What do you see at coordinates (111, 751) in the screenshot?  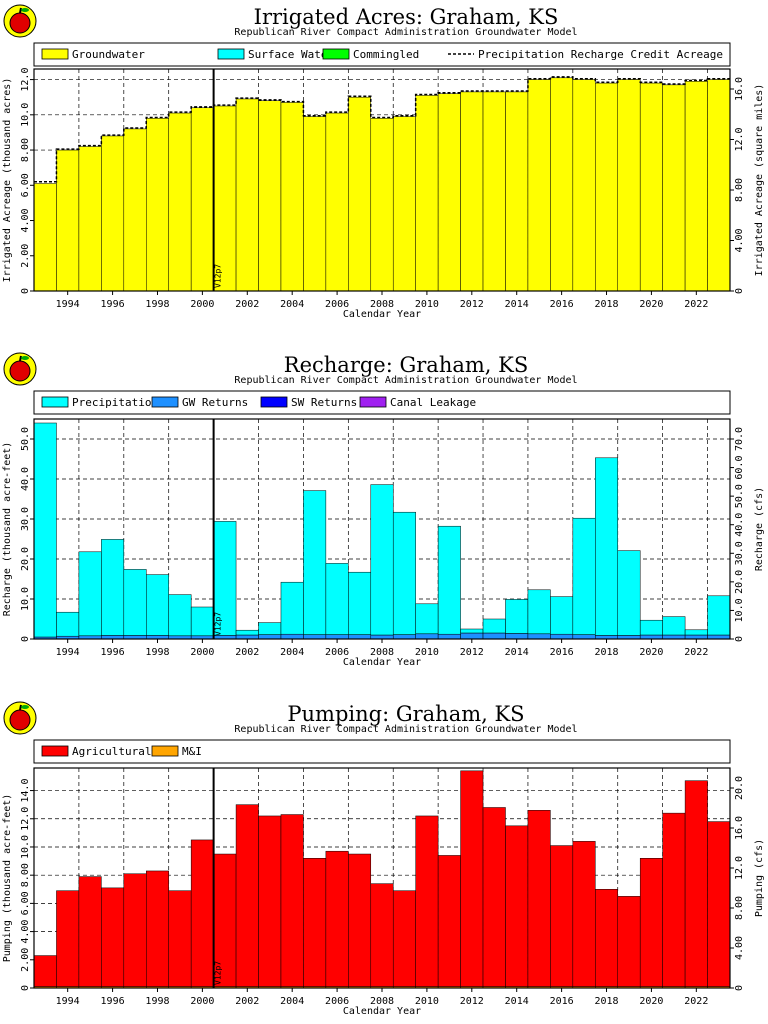 I see `legend-label: Agricultural` at bounding box center [111, 751].